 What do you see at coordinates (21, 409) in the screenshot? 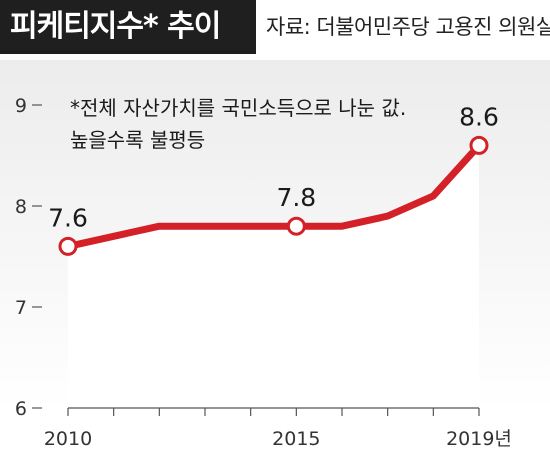
I see `y-tick-label-6: 6` at bounding box center [21, 409].